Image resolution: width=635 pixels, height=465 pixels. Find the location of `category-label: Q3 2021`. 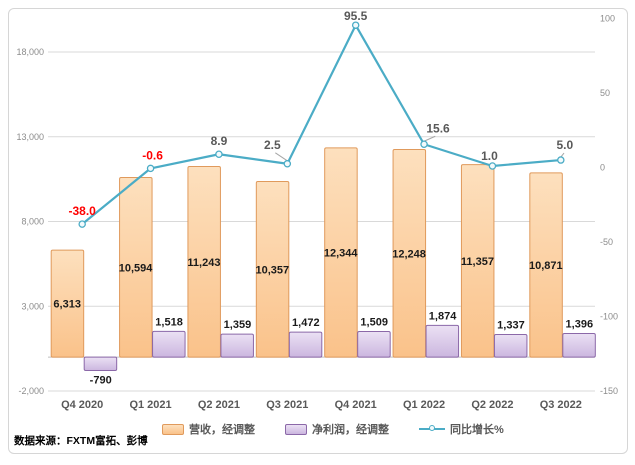

category-label: Q3 2021 is located at coordinates (287, 405).